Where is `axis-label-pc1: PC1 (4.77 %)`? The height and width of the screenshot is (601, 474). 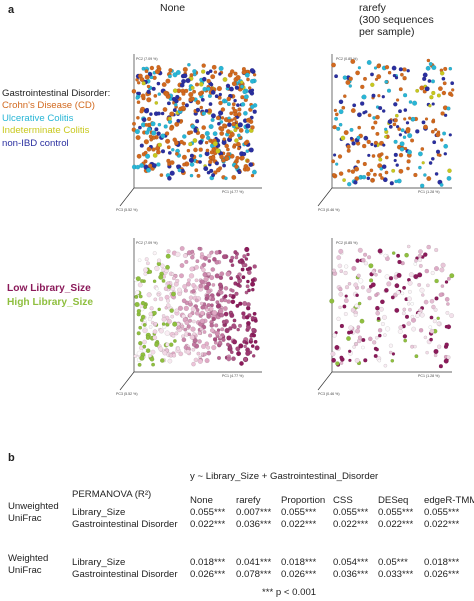
axis-label-pc1: PC1 (4.77 %) is located at coordinates (233, 192).